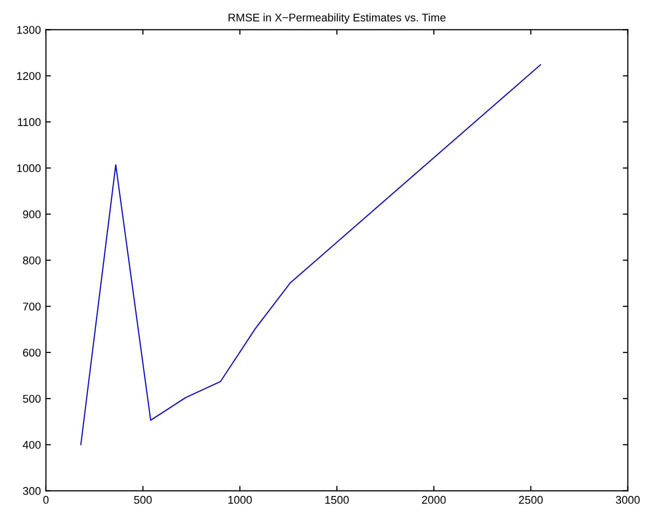 This screenshot has width=656, height=521. I want to click on x-tick-label: 3000, so click(628, 500).